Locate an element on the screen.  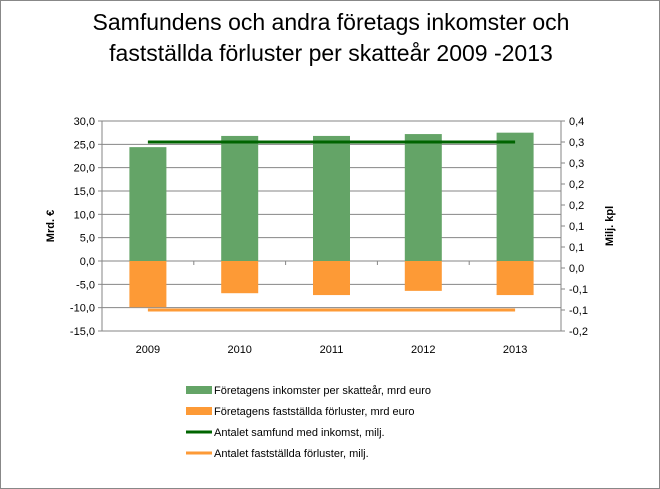
y2-tick-label: 0,0 is located at coordinates (576, 269).